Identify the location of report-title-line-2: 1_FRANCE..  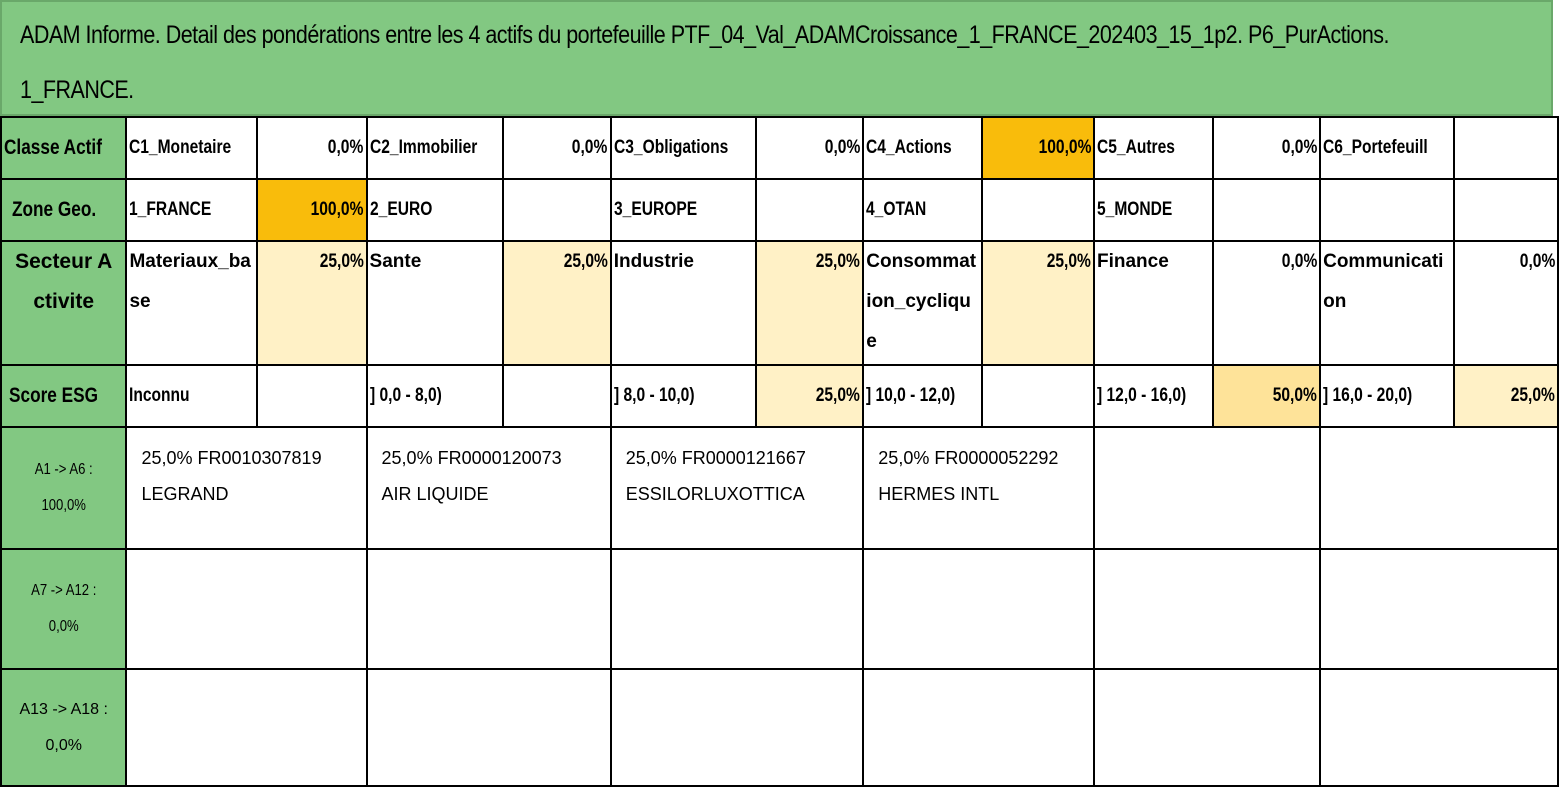
(77, 90).